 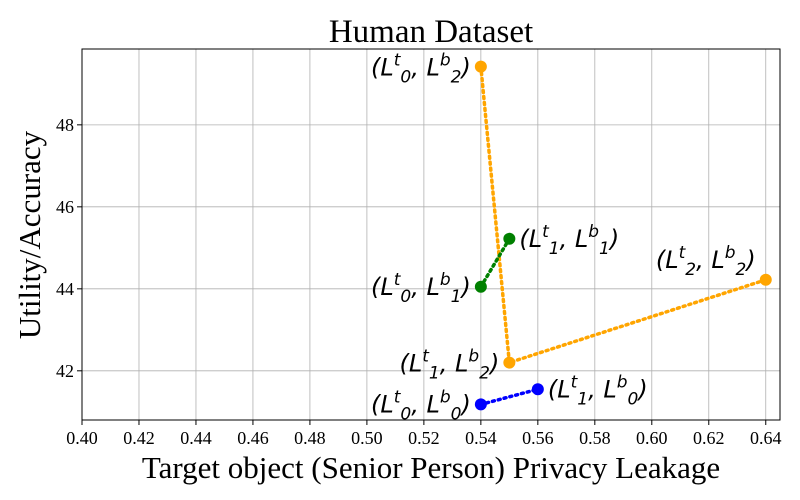 I want to click on point-label: (Lt1, Lb1), so click(x=569, y=240).